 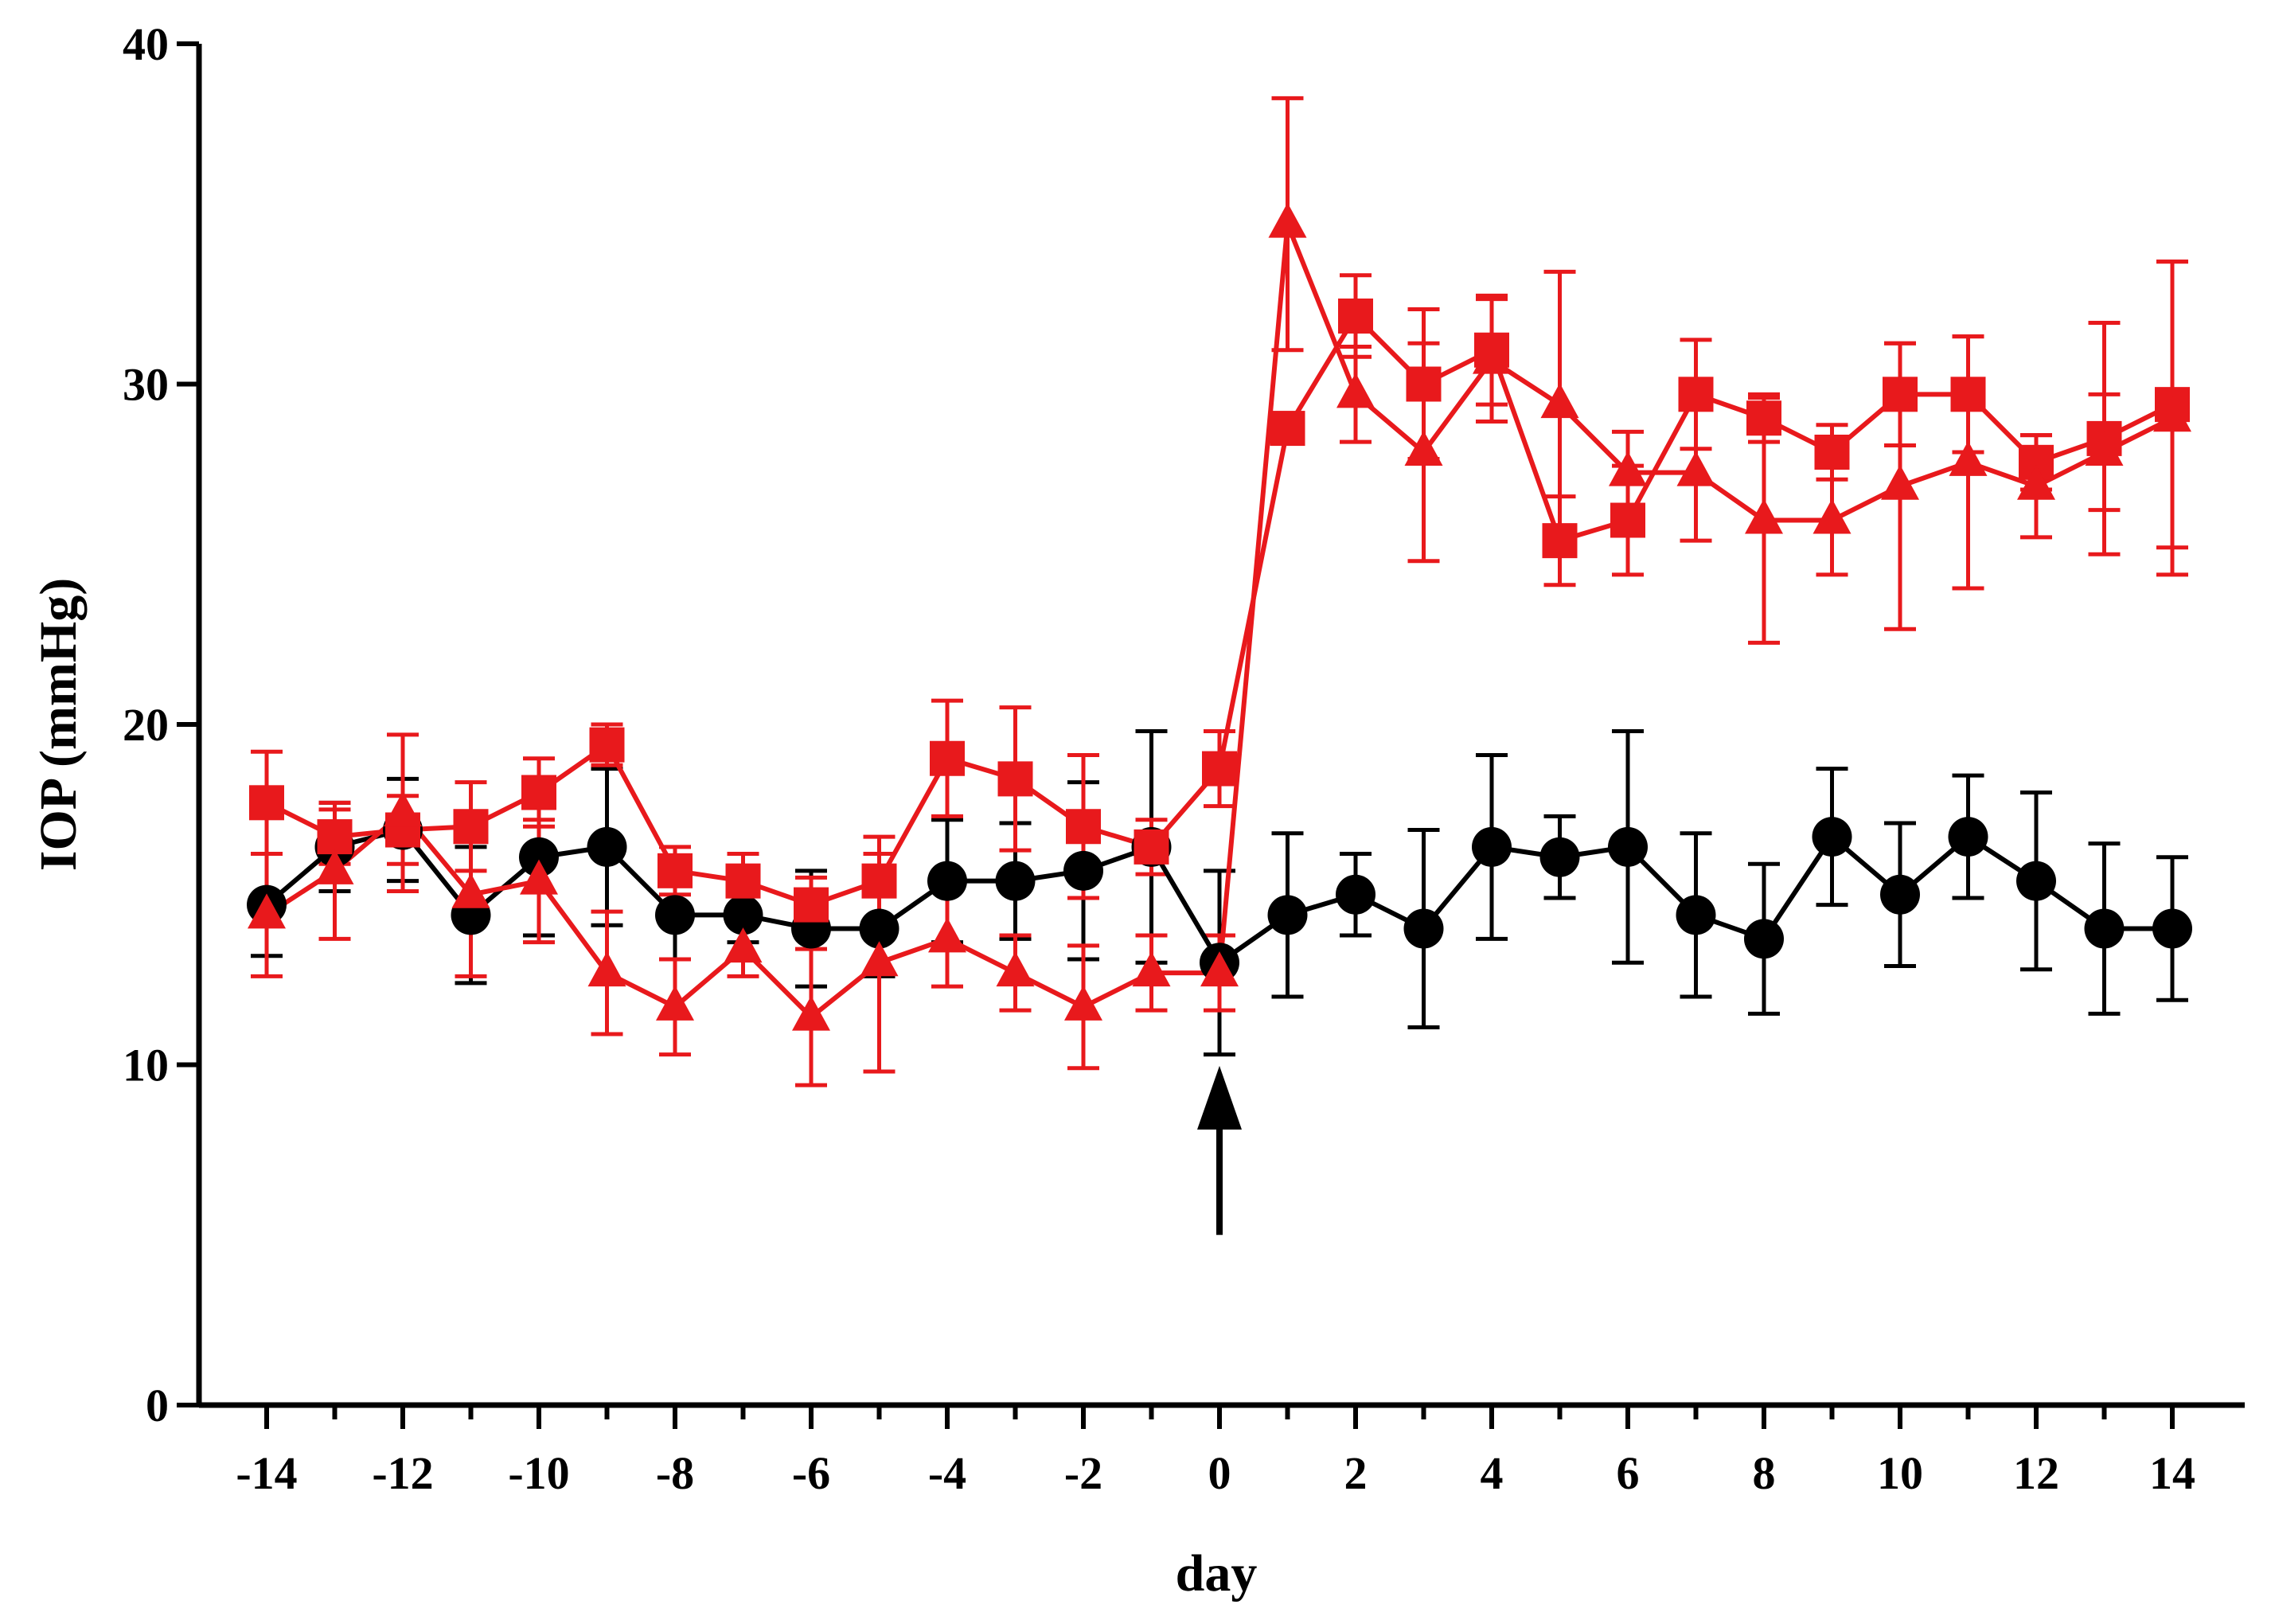 What do you see at coordinates (811, 1473) in the screenshot?
I see `x-tick-label: -6` at bounding box center [811, 1473].